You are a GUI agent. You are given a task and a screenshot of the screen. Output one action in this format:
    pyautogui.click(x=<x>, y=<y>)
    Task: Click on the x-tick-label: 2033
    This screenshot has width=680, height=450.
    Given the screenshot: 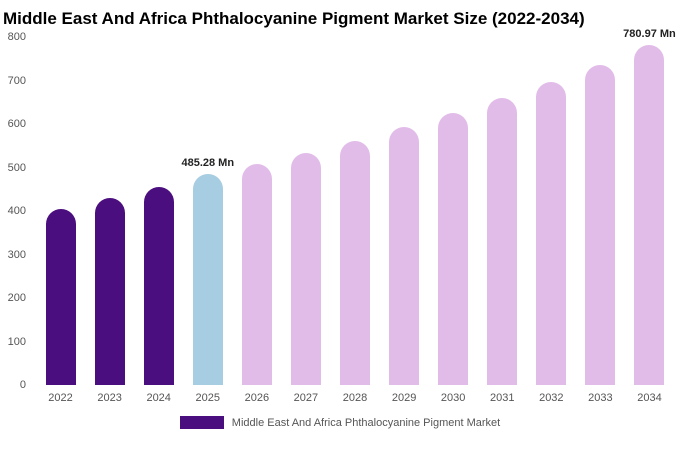 What is the action you would take?
    pyautogui.click(x=600, y=398)
    